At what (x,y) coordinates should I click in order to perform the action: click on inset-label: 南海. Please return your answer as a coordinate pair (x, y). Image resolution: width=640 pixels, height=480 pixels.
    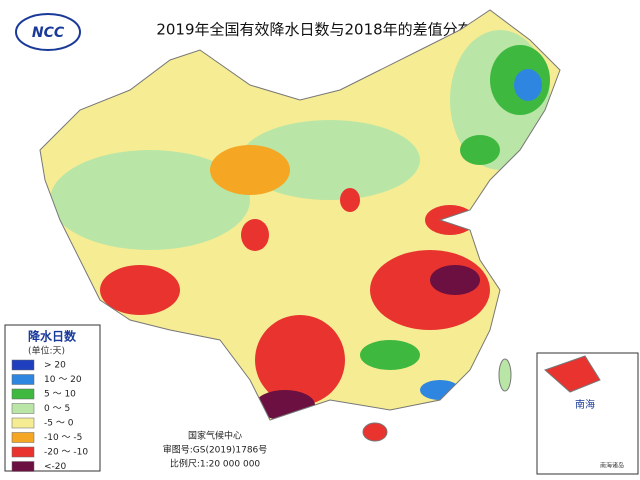
    Looking at the image, I should click on (585, 404).